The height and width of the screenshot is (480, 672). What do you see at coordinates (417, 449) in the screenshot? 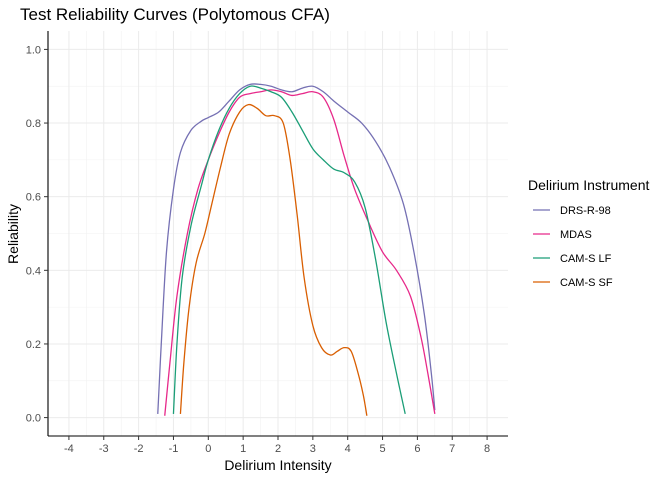
I see `x-tick-label: 6` at bounding box center [417, 449].